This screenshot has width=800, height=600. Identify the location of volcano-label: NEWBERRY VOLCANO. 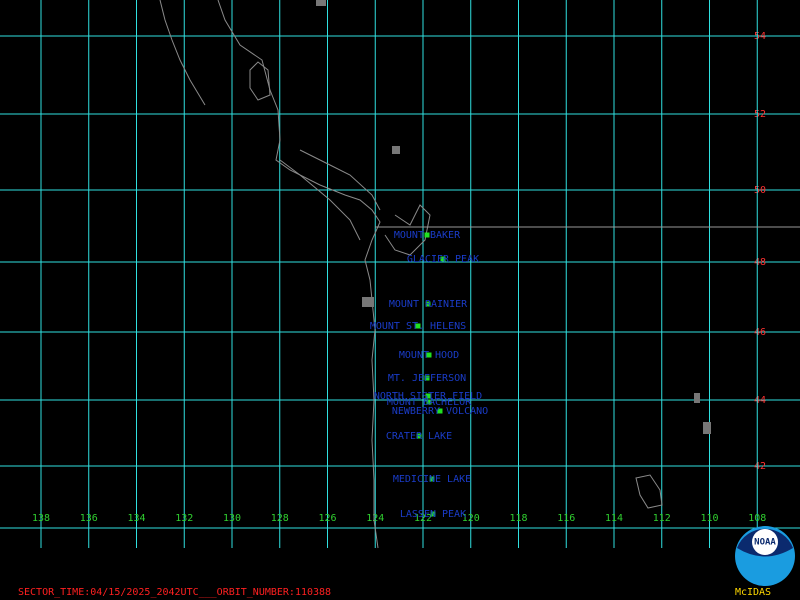
(440, 411).